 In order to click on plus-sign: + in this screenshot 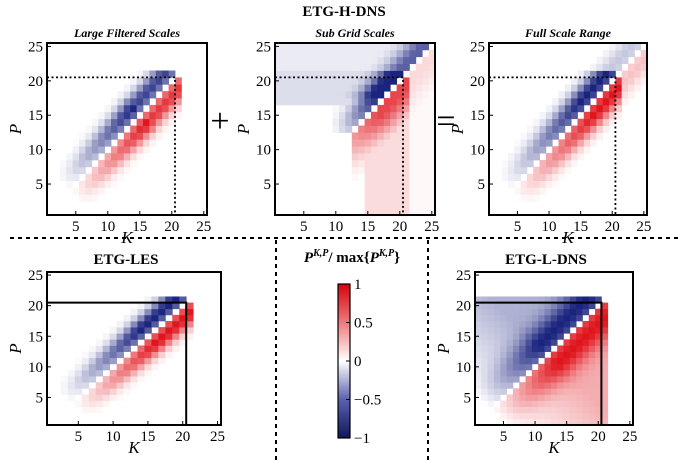, I will do `click(219, 121)`.